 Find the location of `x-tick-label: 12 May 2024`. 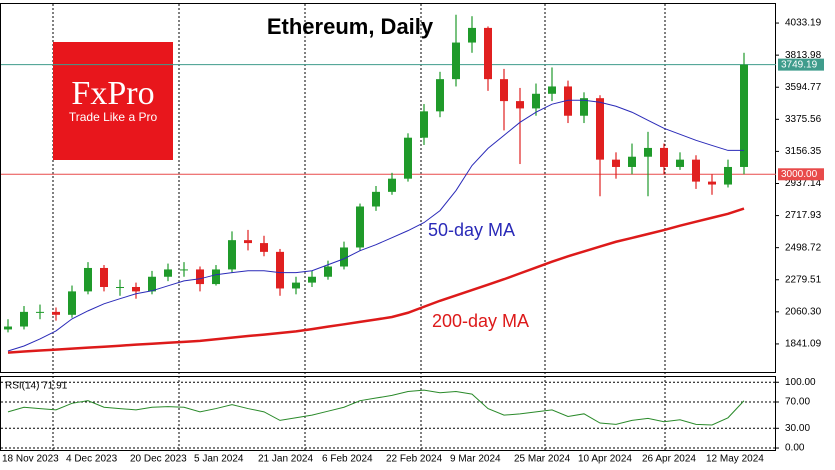

x-tick-label: 12 May 2024 is located at coordinates (735, 459).